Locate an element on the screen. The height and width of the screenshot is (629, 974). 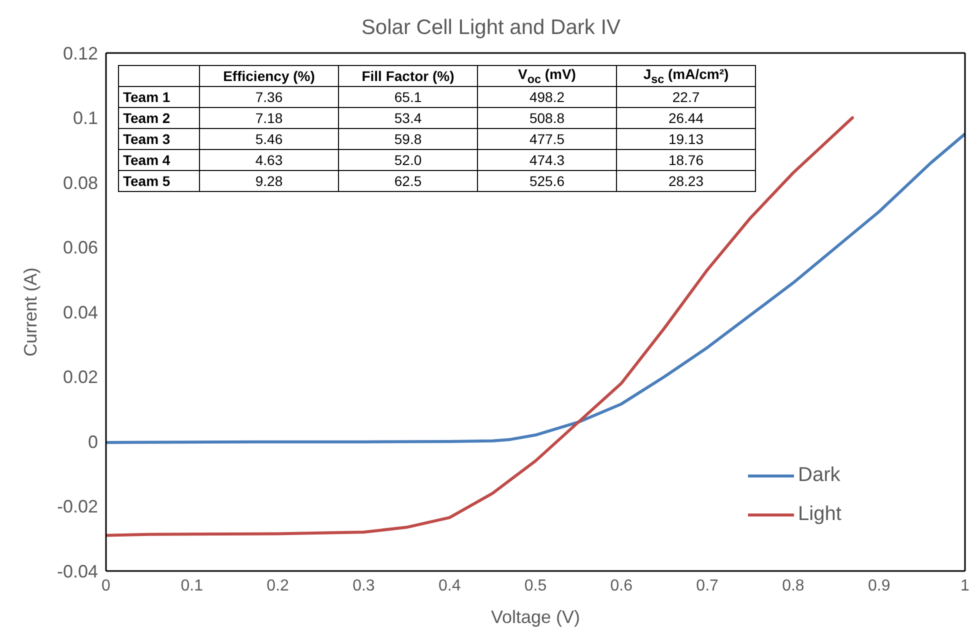
category-label: Team 4 is located at coordinates (146, 160).